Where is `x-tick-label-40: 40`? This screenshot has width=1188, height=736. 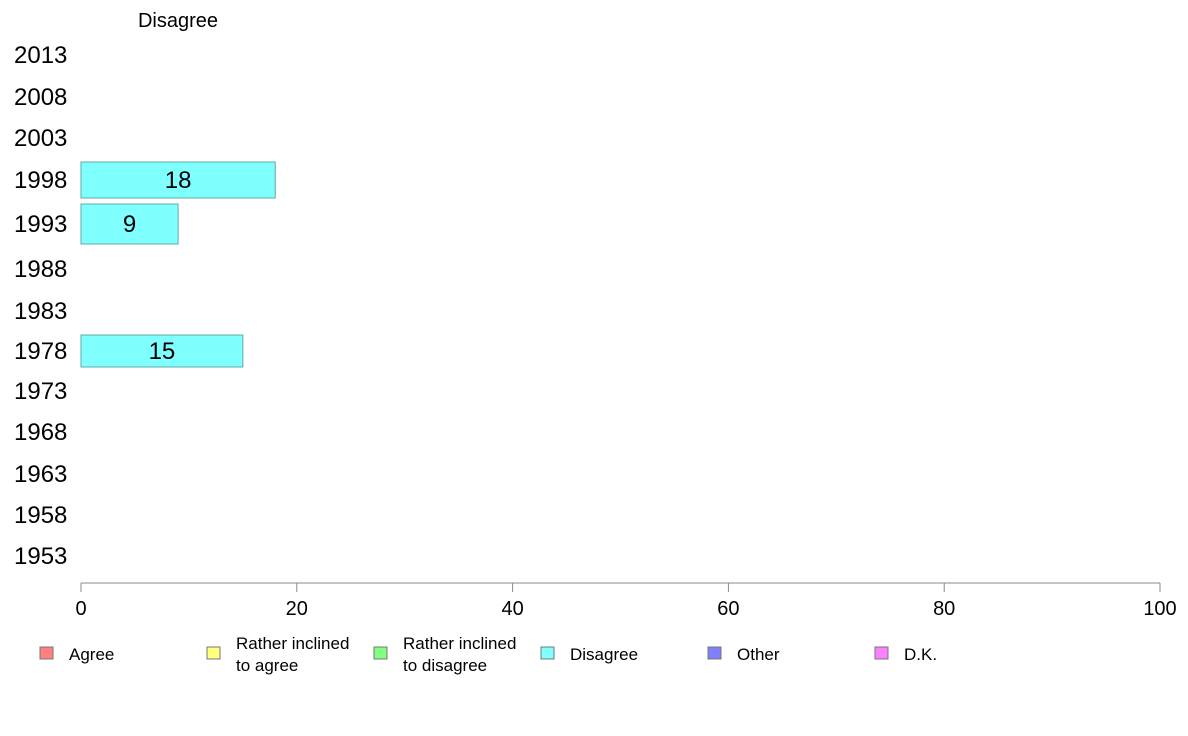
x-tick-label-40: 40 is located at coordinates (512, 609).